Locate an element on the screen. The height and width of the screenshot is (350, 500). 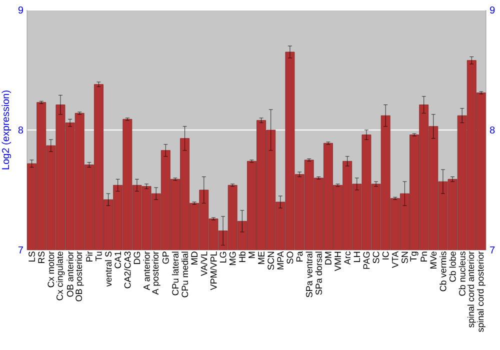
x-tick-label: MD is located at coordinates (194, 258).